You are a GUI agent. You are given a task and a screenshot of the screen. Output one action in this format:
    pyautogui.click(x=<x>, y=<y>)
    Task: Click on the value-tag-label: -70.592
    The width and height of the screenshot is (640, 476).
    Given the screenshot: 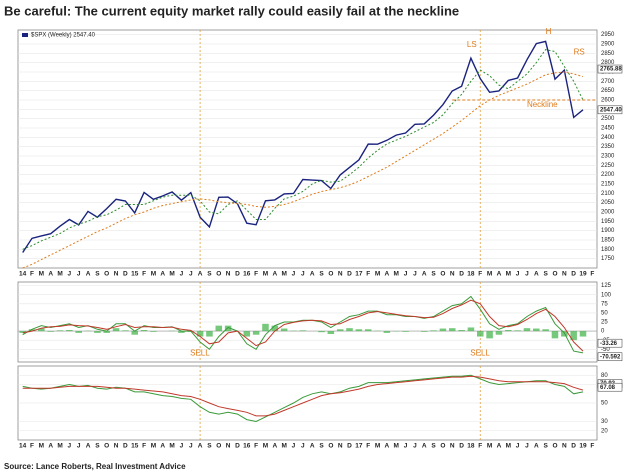 What is the action you would take?
    pyautogui.click(x=610, y=357)
    